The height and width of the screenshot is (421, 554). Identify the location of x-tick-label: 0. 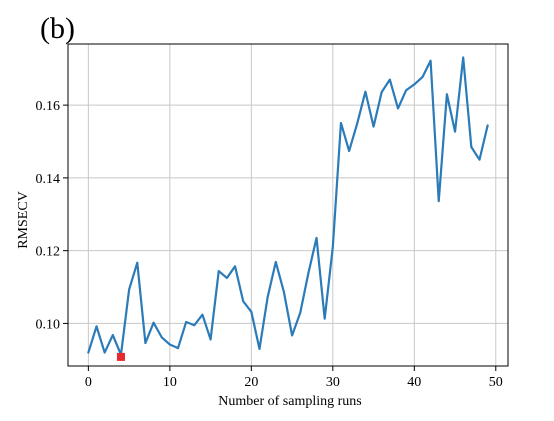
(88, 382).